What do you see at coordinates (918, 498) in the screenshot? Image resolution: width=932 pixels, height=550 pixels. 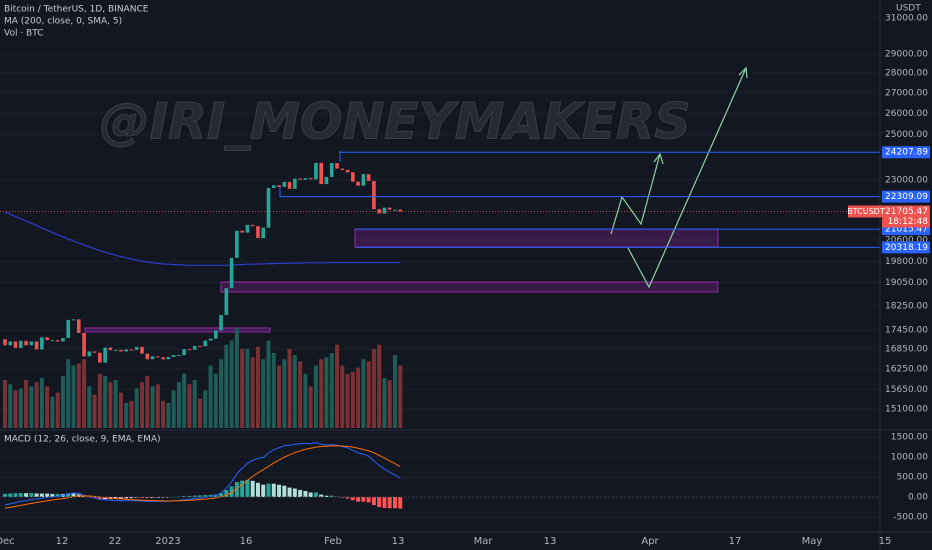 I see `y-tick-label: 0.00` at bounding box center [918, 498].